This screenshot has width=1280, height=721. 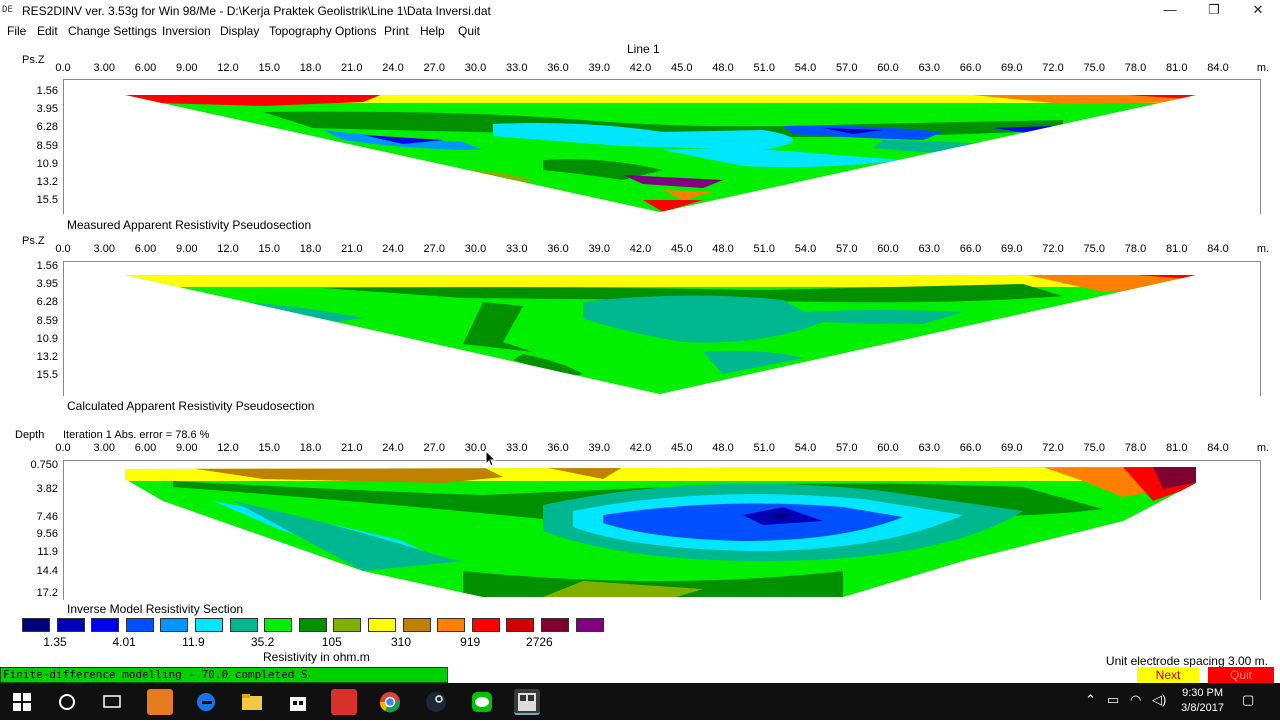 What do you see at coordinates (63, 146) in the screenshot?
I see `measured-left-axis` at bounding box center [63, 146].